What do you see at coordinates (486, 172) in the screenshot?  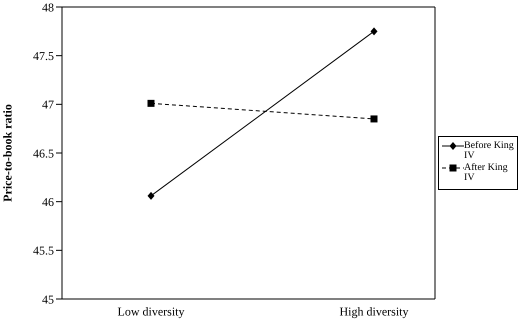 I see `legend-label: After King IV` at bounding box center [486, 172].